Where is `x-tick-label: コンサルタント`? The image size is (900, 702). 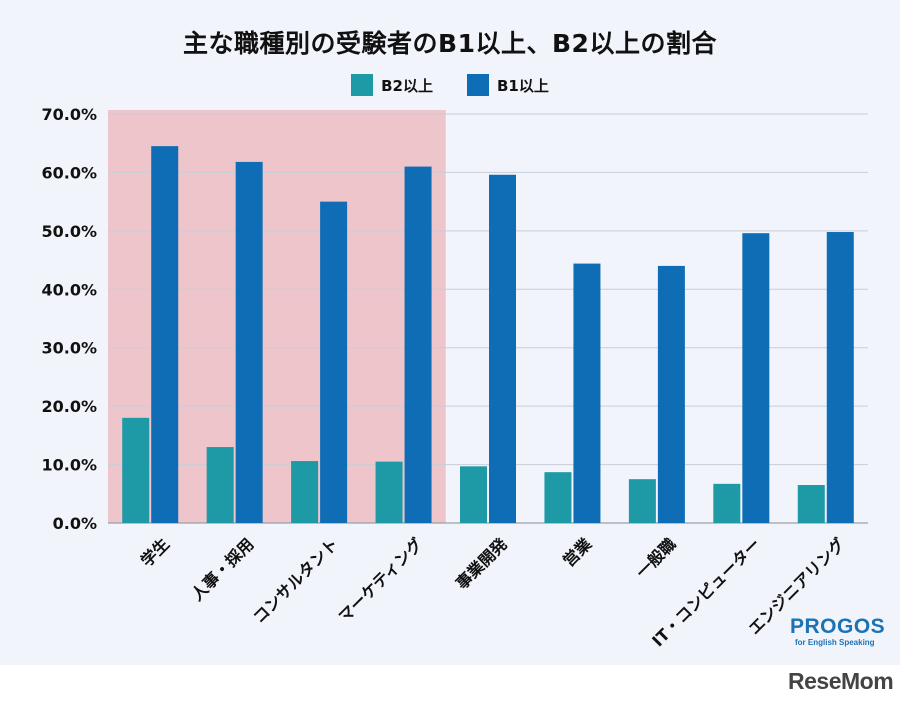 x-tick-label: コンサルタント is located at coordinates (295, 580).